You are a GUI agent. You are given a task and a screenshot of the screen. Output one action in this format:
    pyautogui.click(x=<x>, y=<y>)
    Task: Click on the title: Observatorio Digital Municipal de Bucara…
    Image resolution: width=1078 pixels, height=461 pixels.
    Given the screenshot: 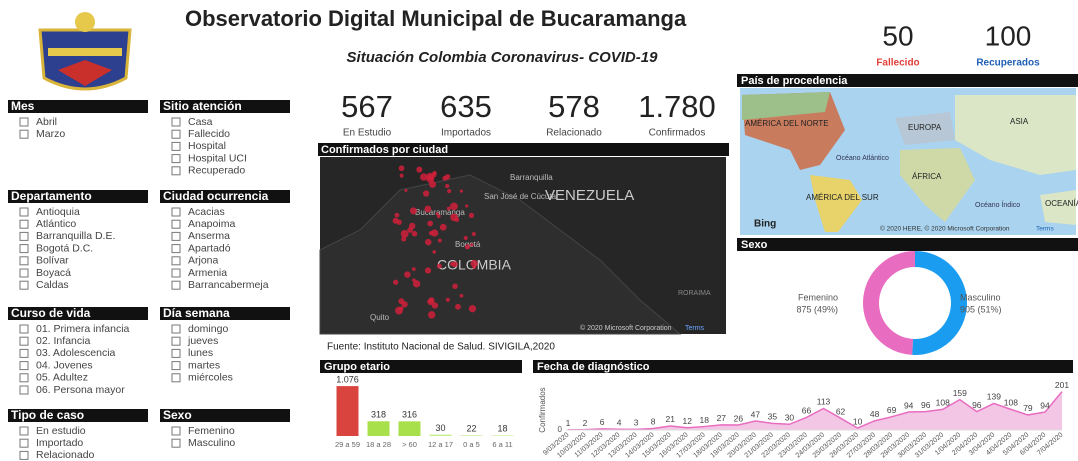 What is the action you would take?
    pyautogui.click(x=436, y=18)
    